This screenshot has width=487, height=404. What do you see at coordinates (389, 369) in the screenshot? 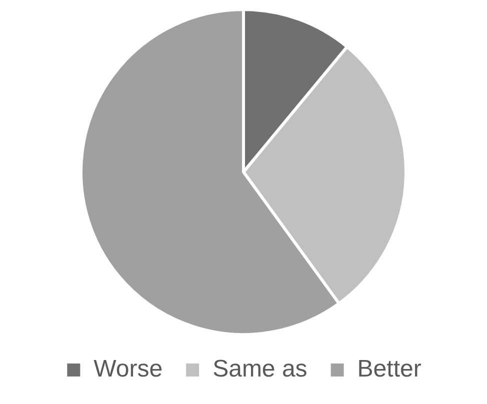
I see `legend-label: Better` at bounding box center [389, 369].